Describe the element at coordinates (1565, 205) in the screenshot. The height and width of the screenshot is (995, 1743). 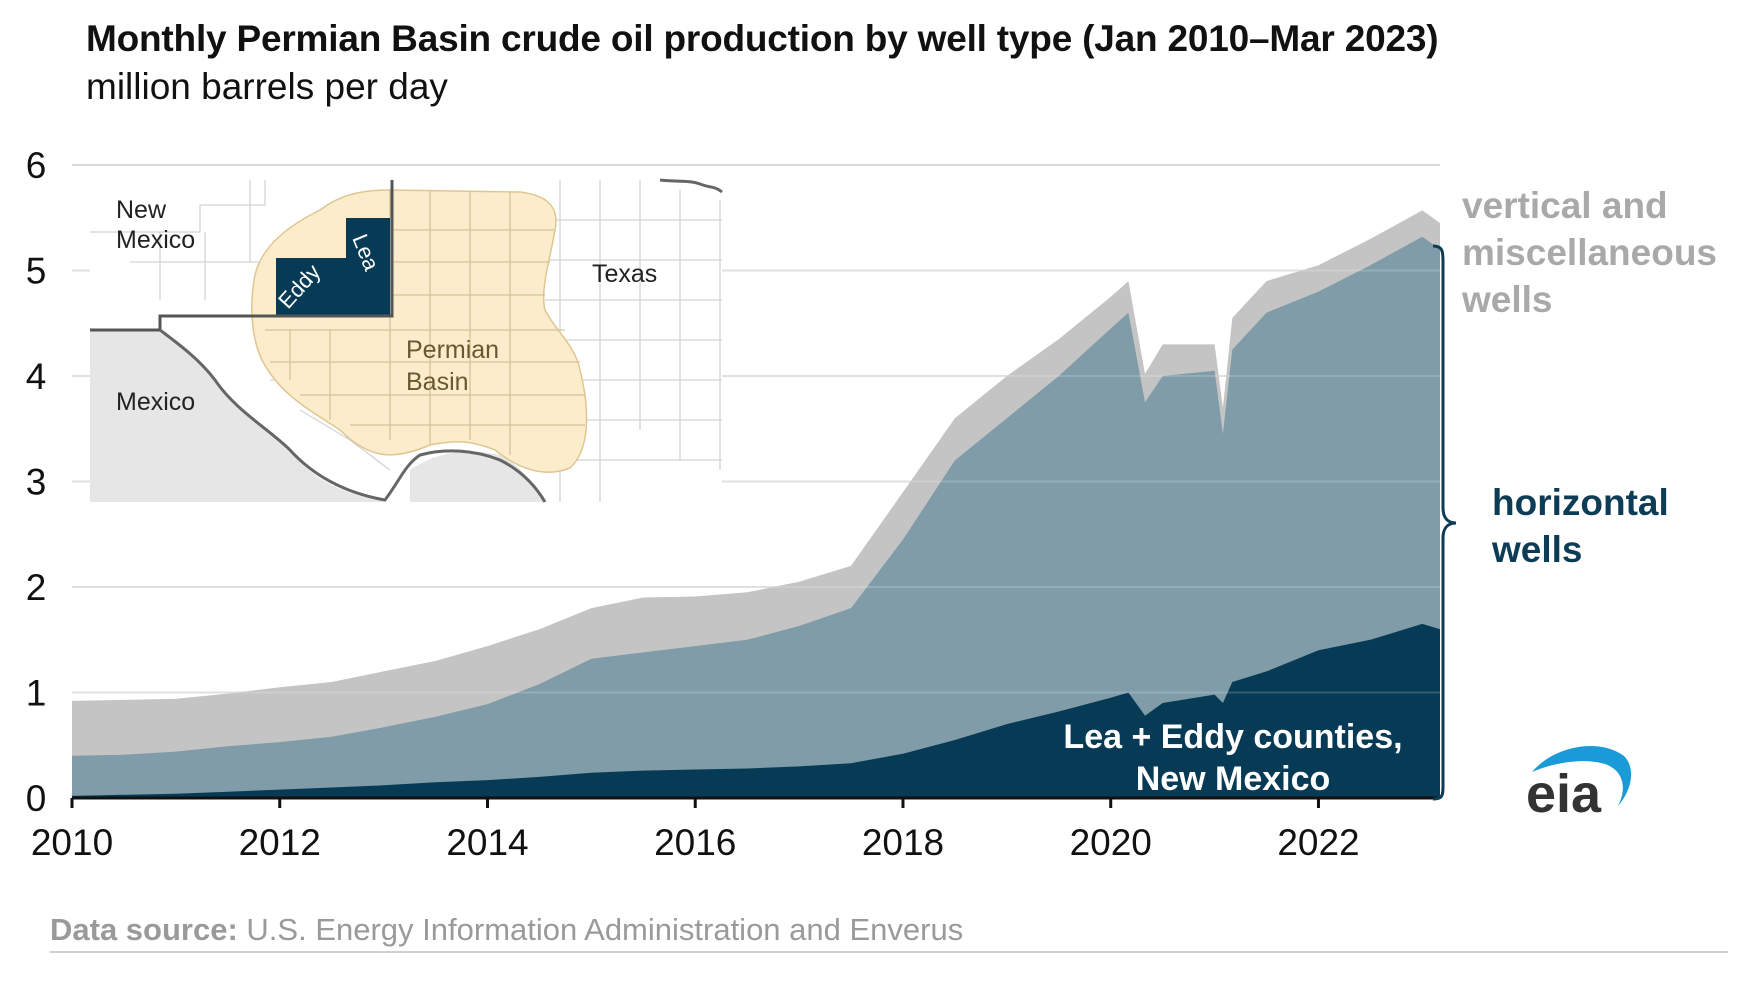
I see `annotation-vertical-line1: vertical and` at that location.